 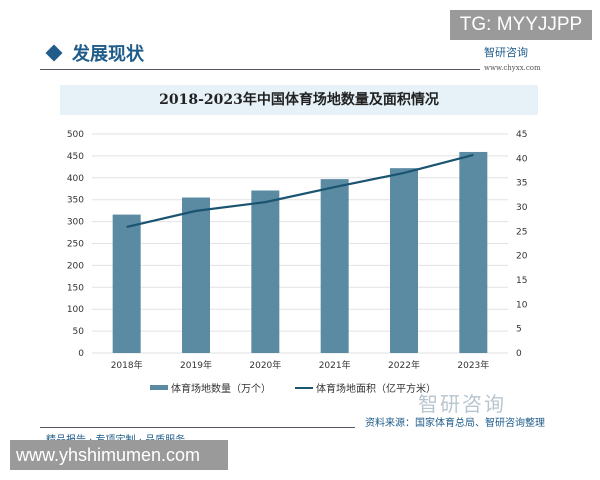 I want to click on y-left-tick: 150, so click(x=75, y=288).